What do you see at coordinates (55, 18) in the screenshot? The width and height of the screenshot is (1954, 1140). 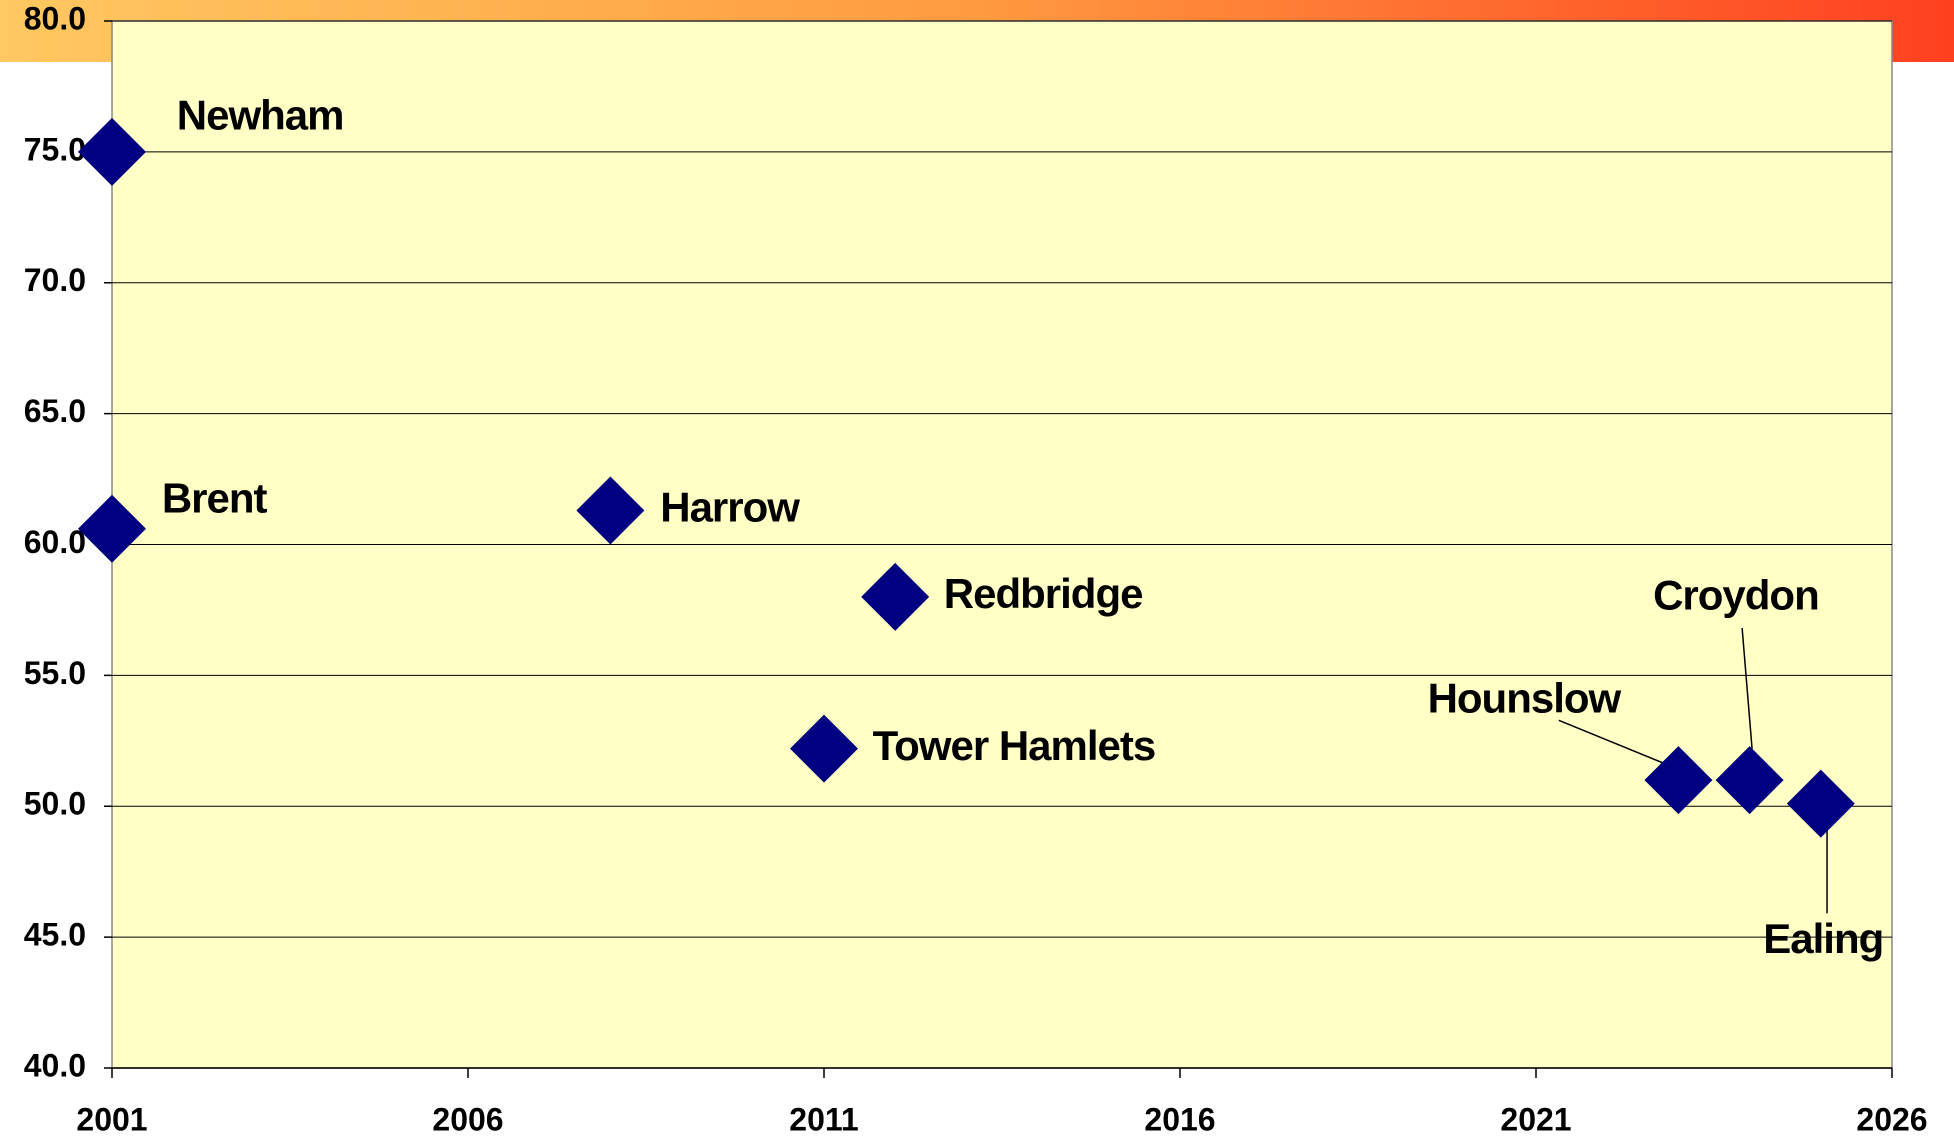 I see `y-tick-label: 80.0` at bounding box center [55, 18].